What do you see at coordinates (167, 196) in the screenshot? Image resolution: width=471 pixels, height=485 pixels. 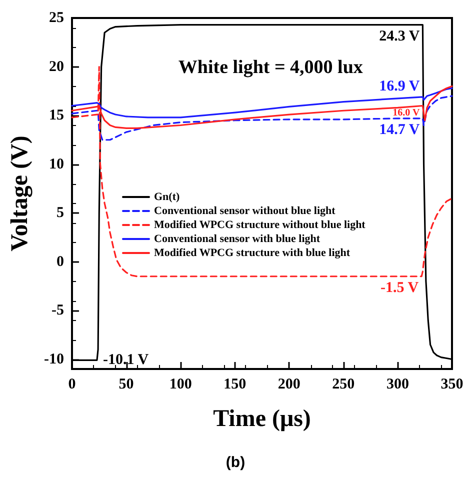 I see `legend-label: Gn(t)` at bounding box center [167, 196].